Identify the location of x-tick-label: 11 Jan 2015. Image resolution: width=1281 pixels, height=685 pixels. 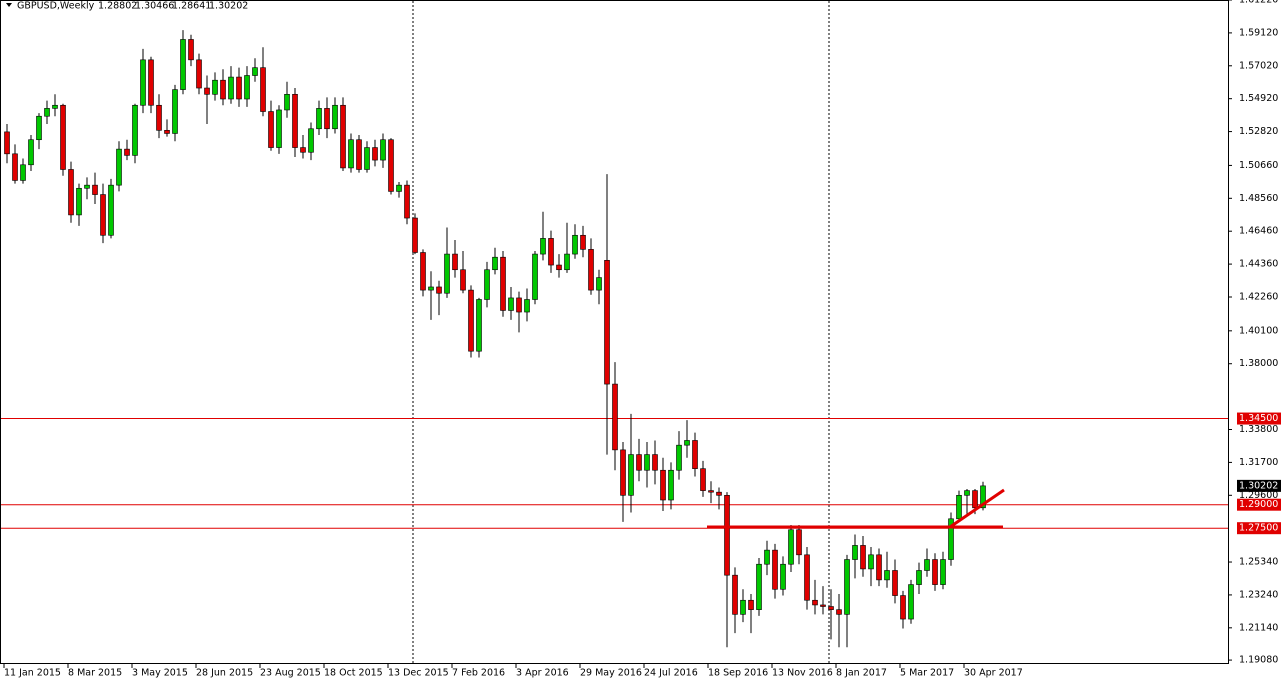
(32, 673).